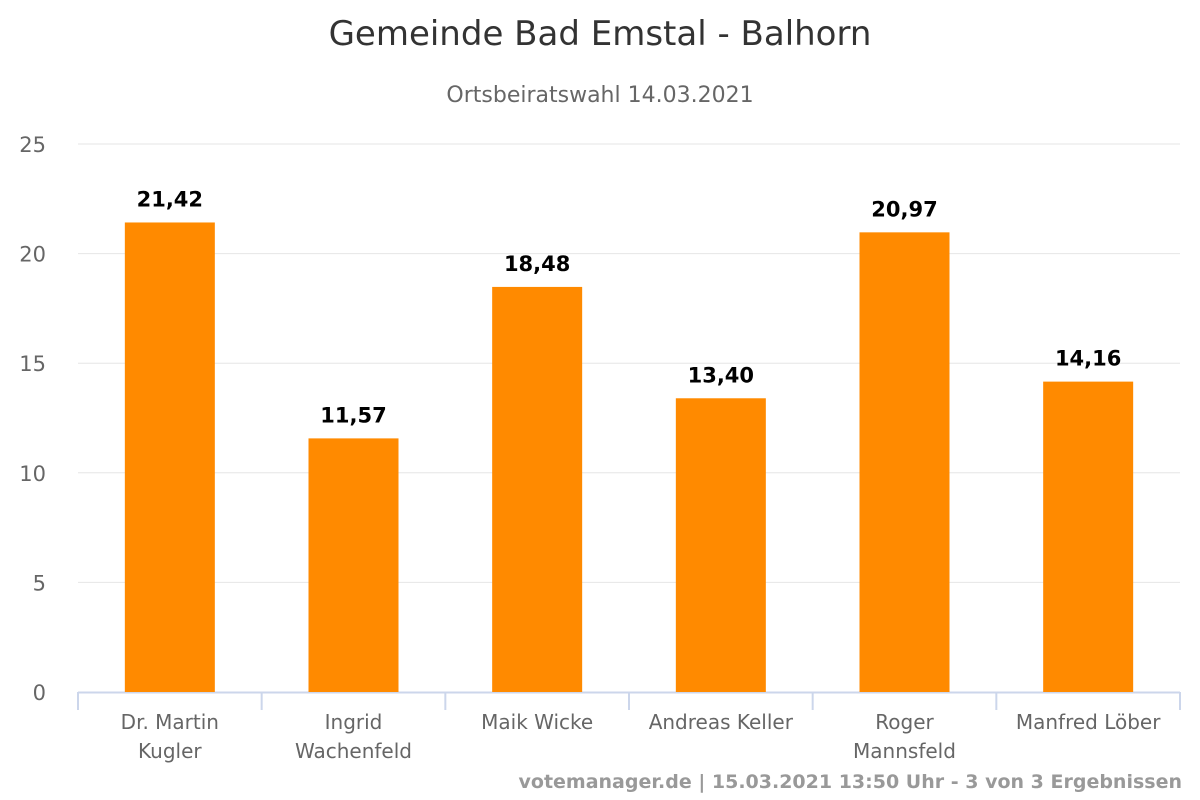 The image size is (1200, 800). What do you see at coordinates (537, 264) in the screenshot?
I see `data-label: 18,48` at bounding box center [537, 264].